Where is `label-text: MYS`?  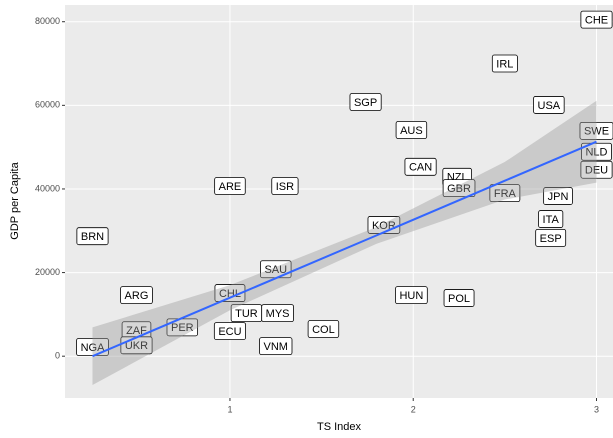 label-text: MYS is located at coordinates (278, 314).